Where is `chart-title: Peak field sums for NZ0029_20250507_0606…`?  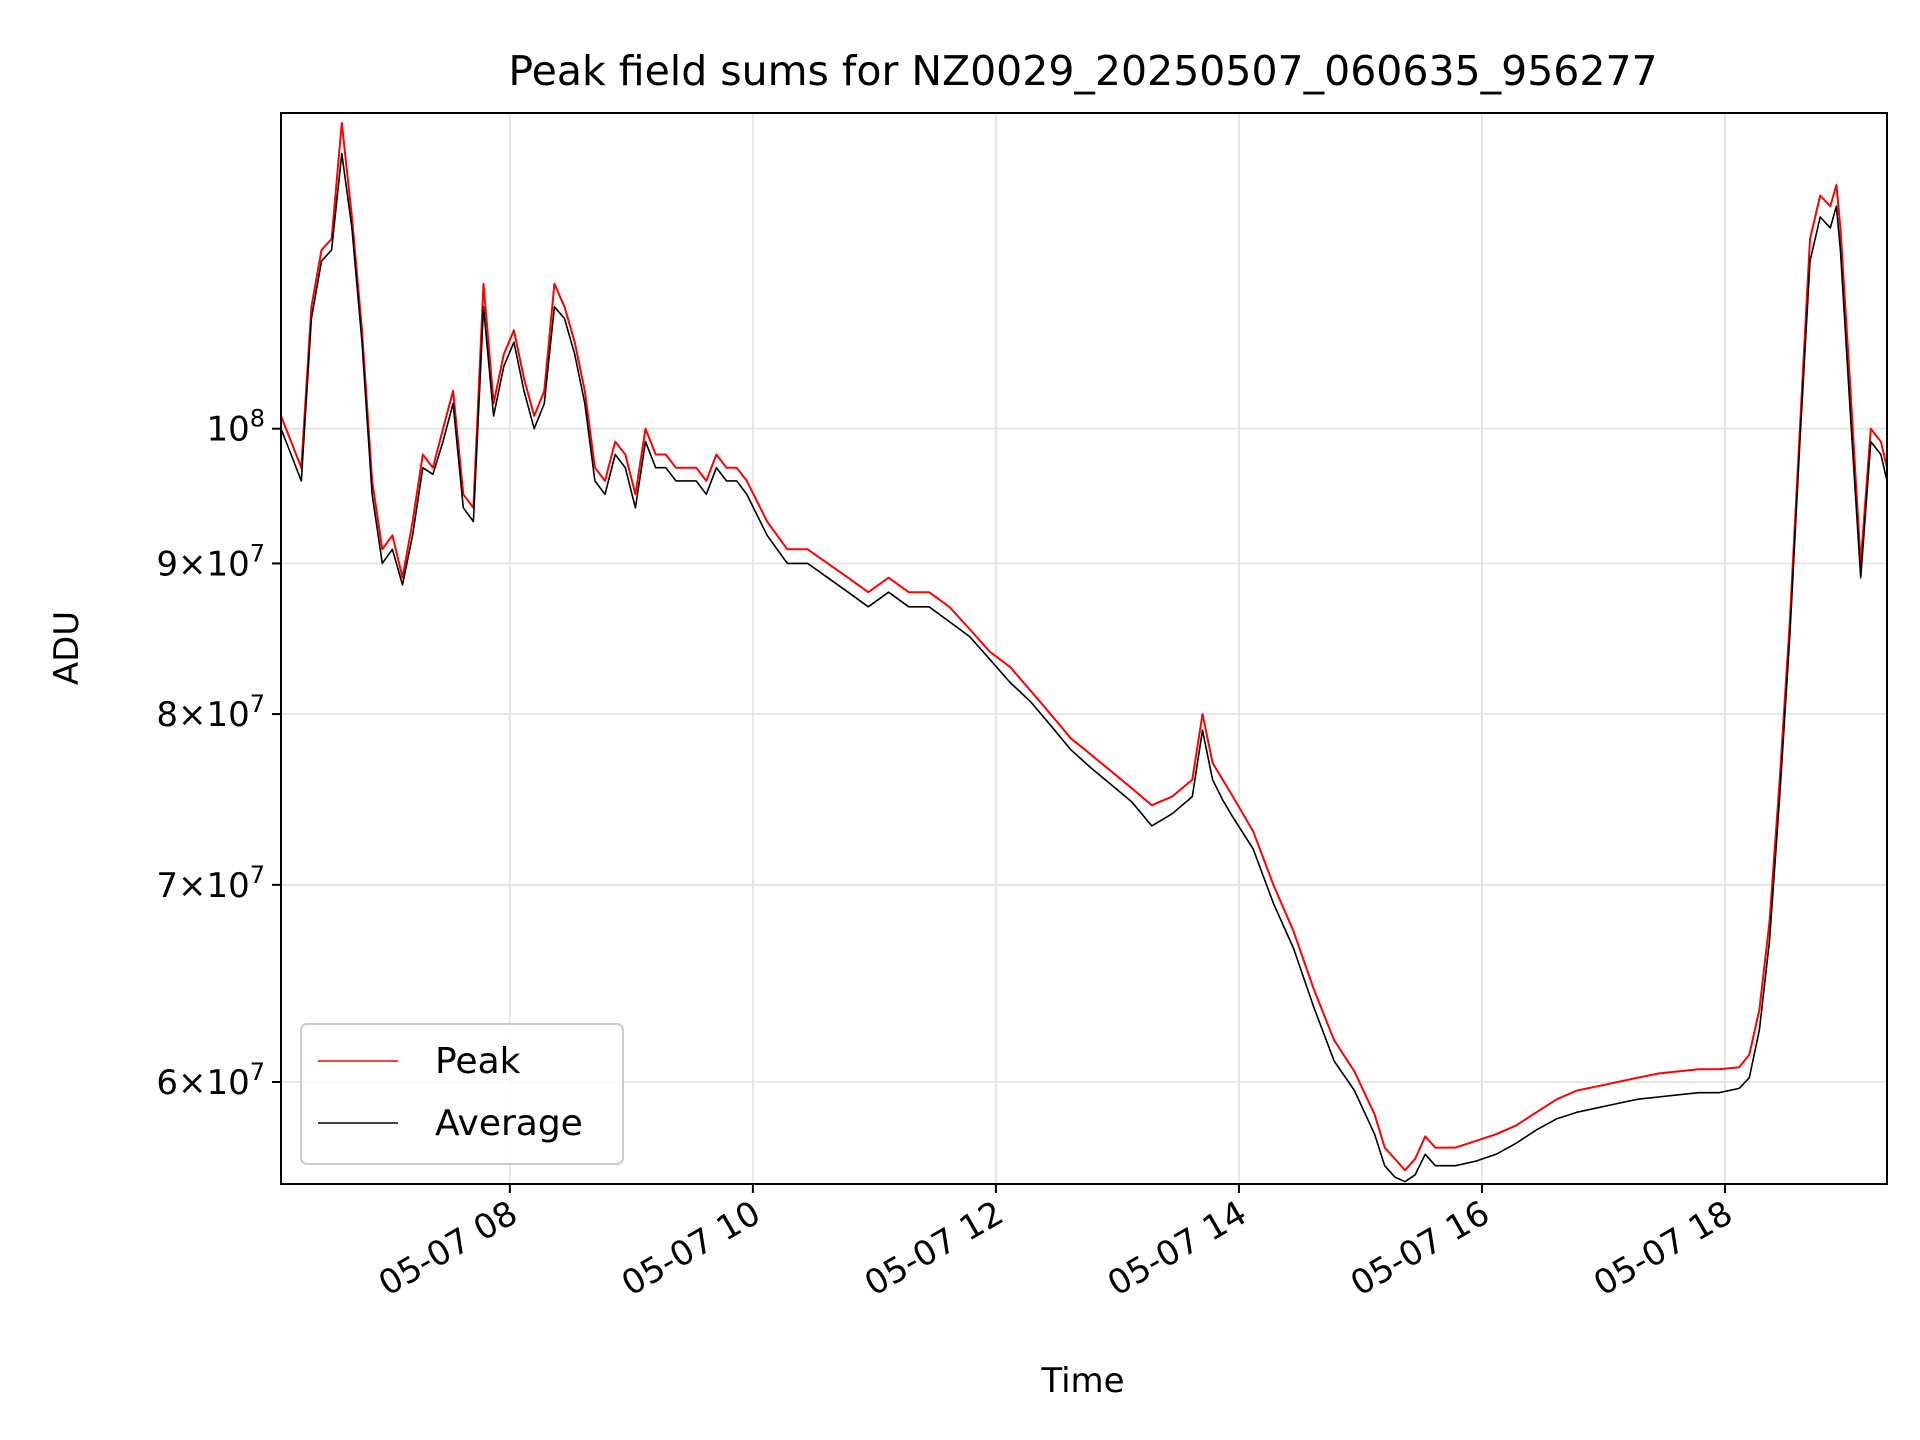
chart-title: Peak field sums for NZ0029_20250507_0606… is located at coordinates (1082, 71).